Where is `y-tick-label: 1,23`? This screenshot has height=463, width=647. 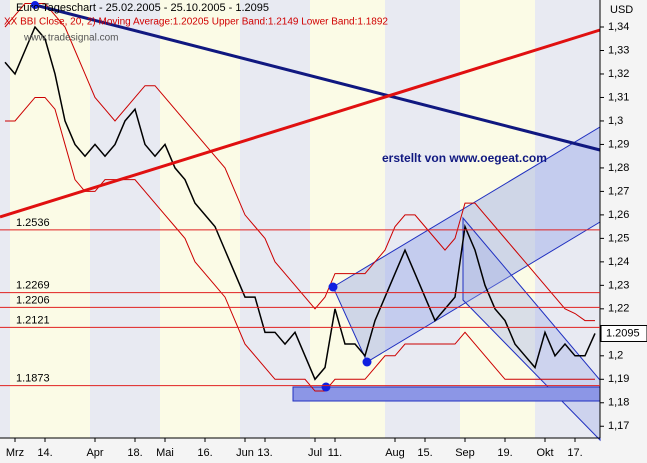
y-tick-label: 1,23 is located at coordinates (618, 285).